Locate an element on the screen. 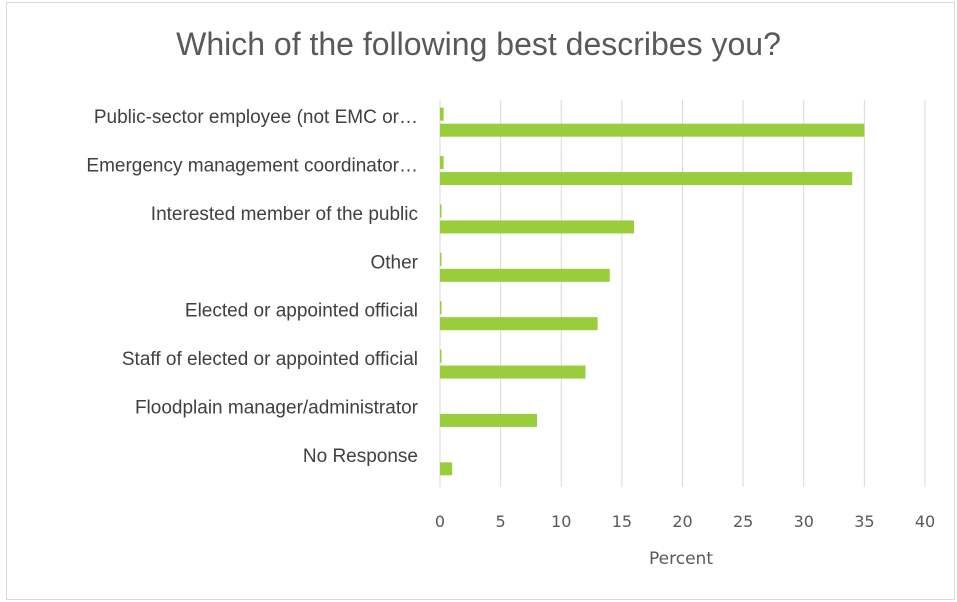  x-tick-label: 30 is located at coordinates (804, 521).